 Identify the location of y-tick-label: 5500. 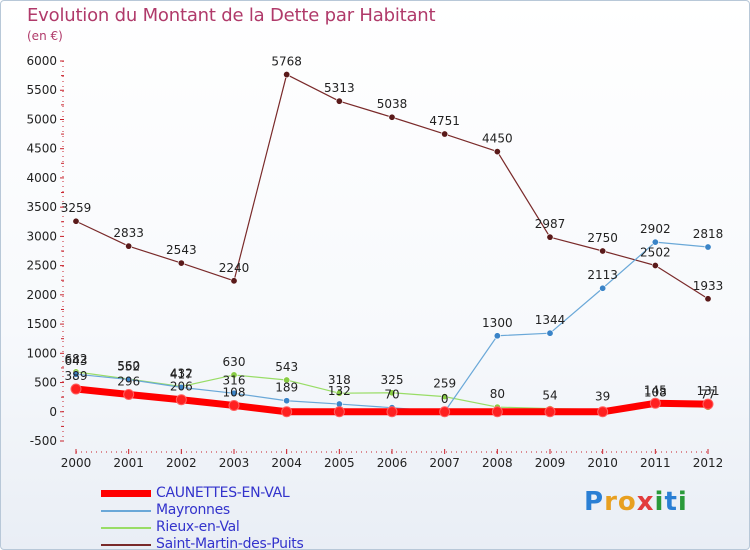
(41, 90).